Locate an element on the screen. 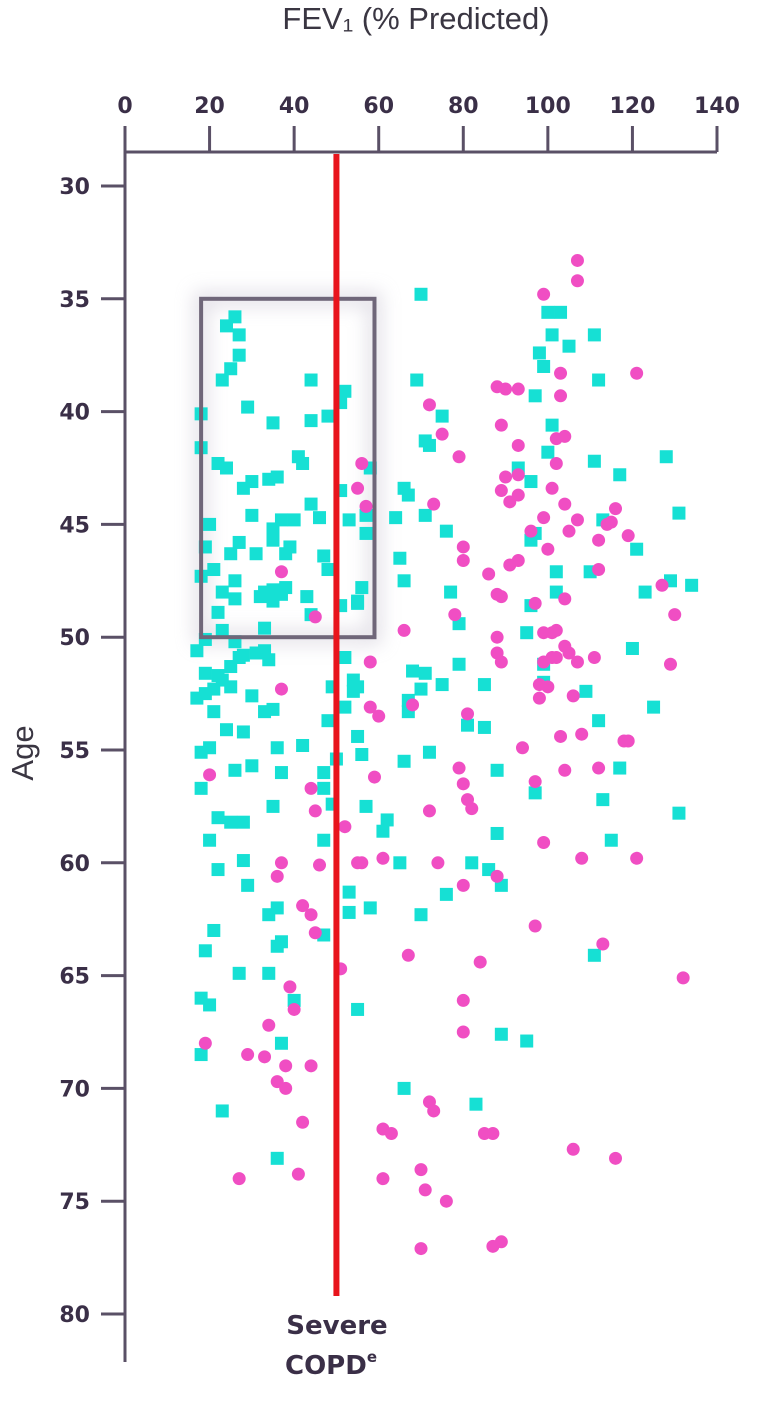 The image size is (764, 1404). y-axis-title: Age is located at coordinates (22, 752).